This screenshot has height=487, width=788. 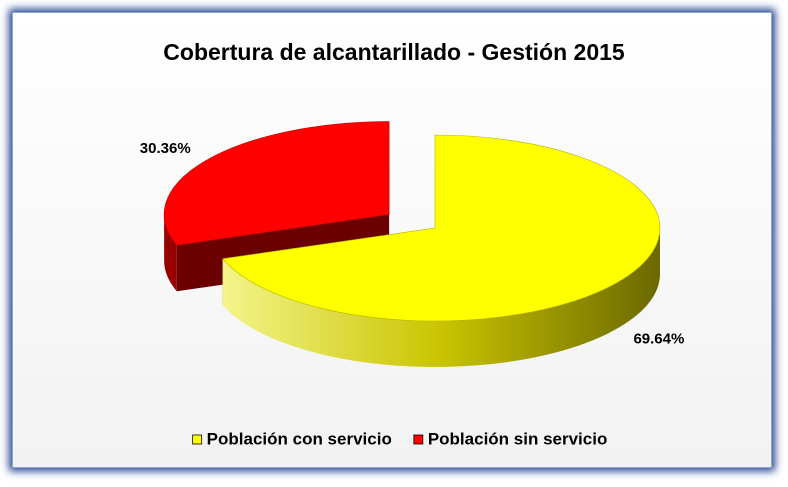 What do you see at coordinates (518, 438) in the screenshot?
I see `legend-label: Población sin servicio` at bounding box center [518, 438].